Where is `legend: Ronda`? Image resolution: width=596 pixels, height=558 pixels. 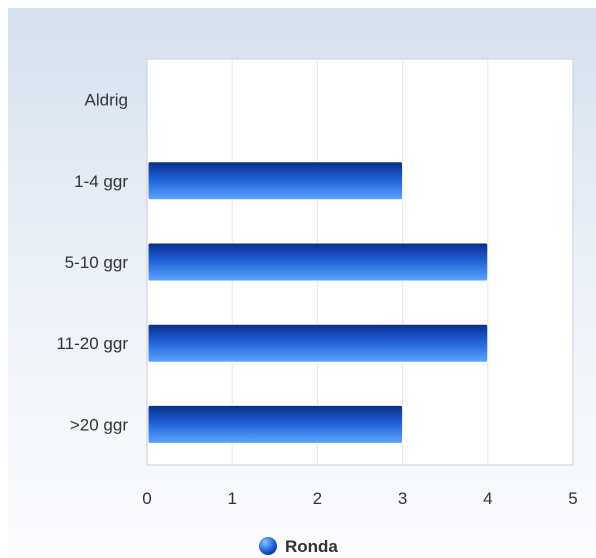 legend: Ronda is located at coordinates (298, 546).